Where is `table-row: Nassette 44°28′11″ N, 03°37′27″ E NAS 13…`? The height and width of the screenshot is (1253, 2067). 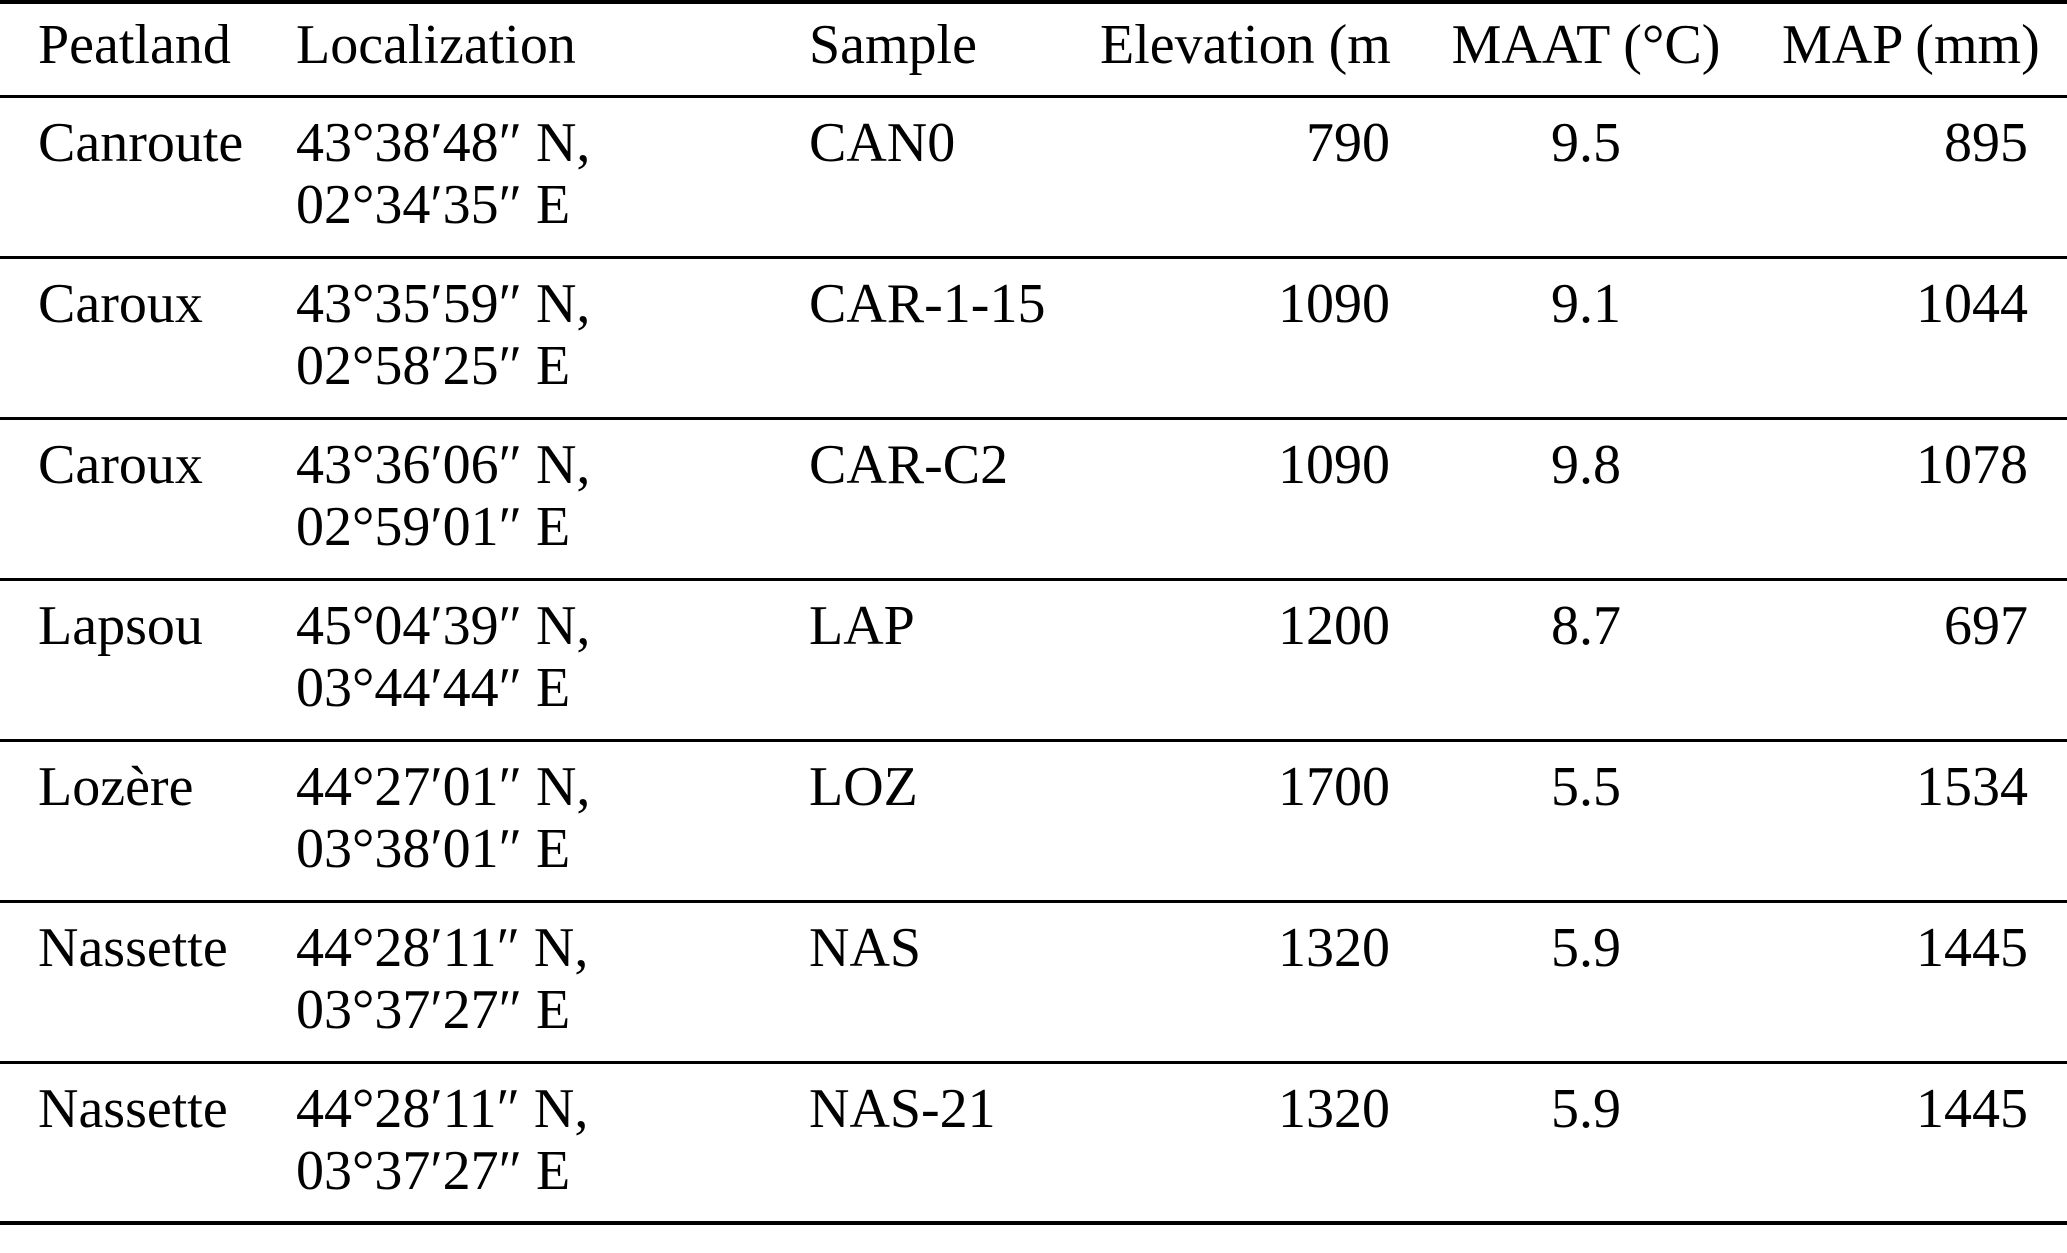 table-row: Nassette 44°28′11″ N, 03°37′27″ E NAS 13… is located at coordinates (1033, 982).